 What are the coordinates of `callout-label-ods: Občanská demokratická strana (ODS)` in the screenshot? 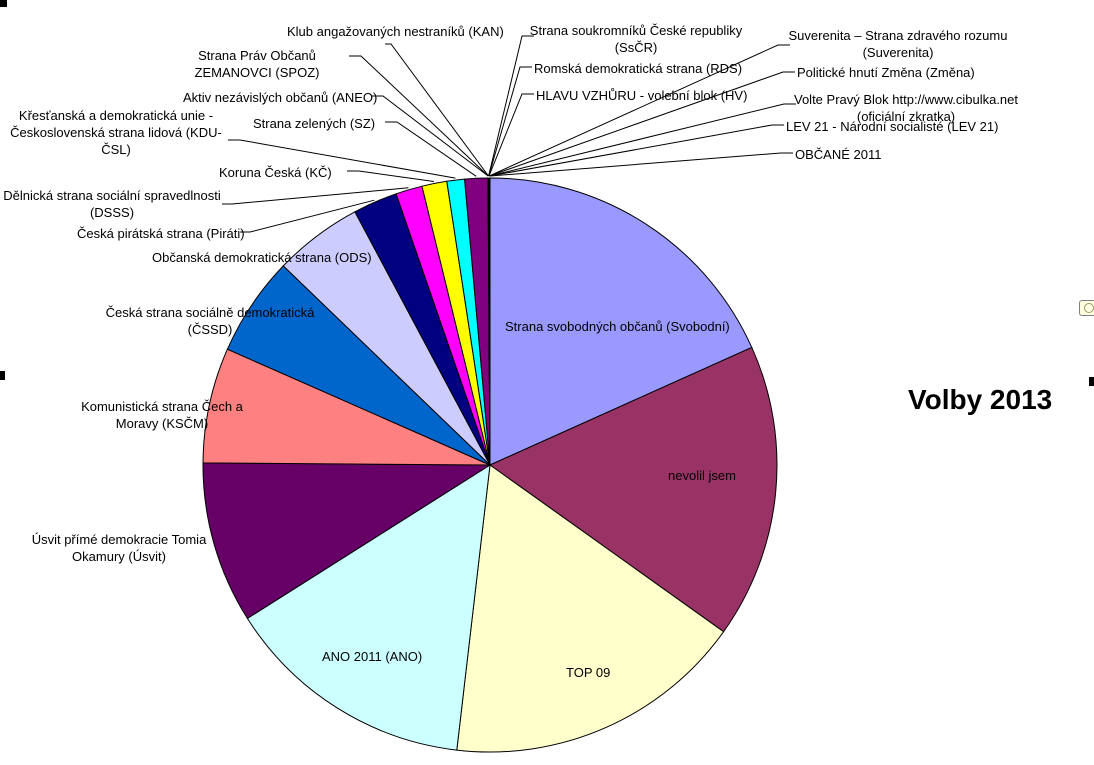 It's located at (262, 257).